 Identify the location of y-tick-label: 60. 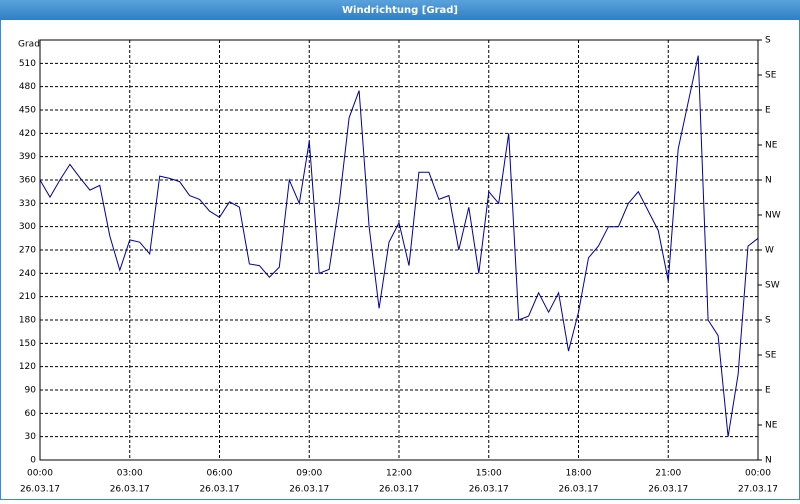
(31, 414).